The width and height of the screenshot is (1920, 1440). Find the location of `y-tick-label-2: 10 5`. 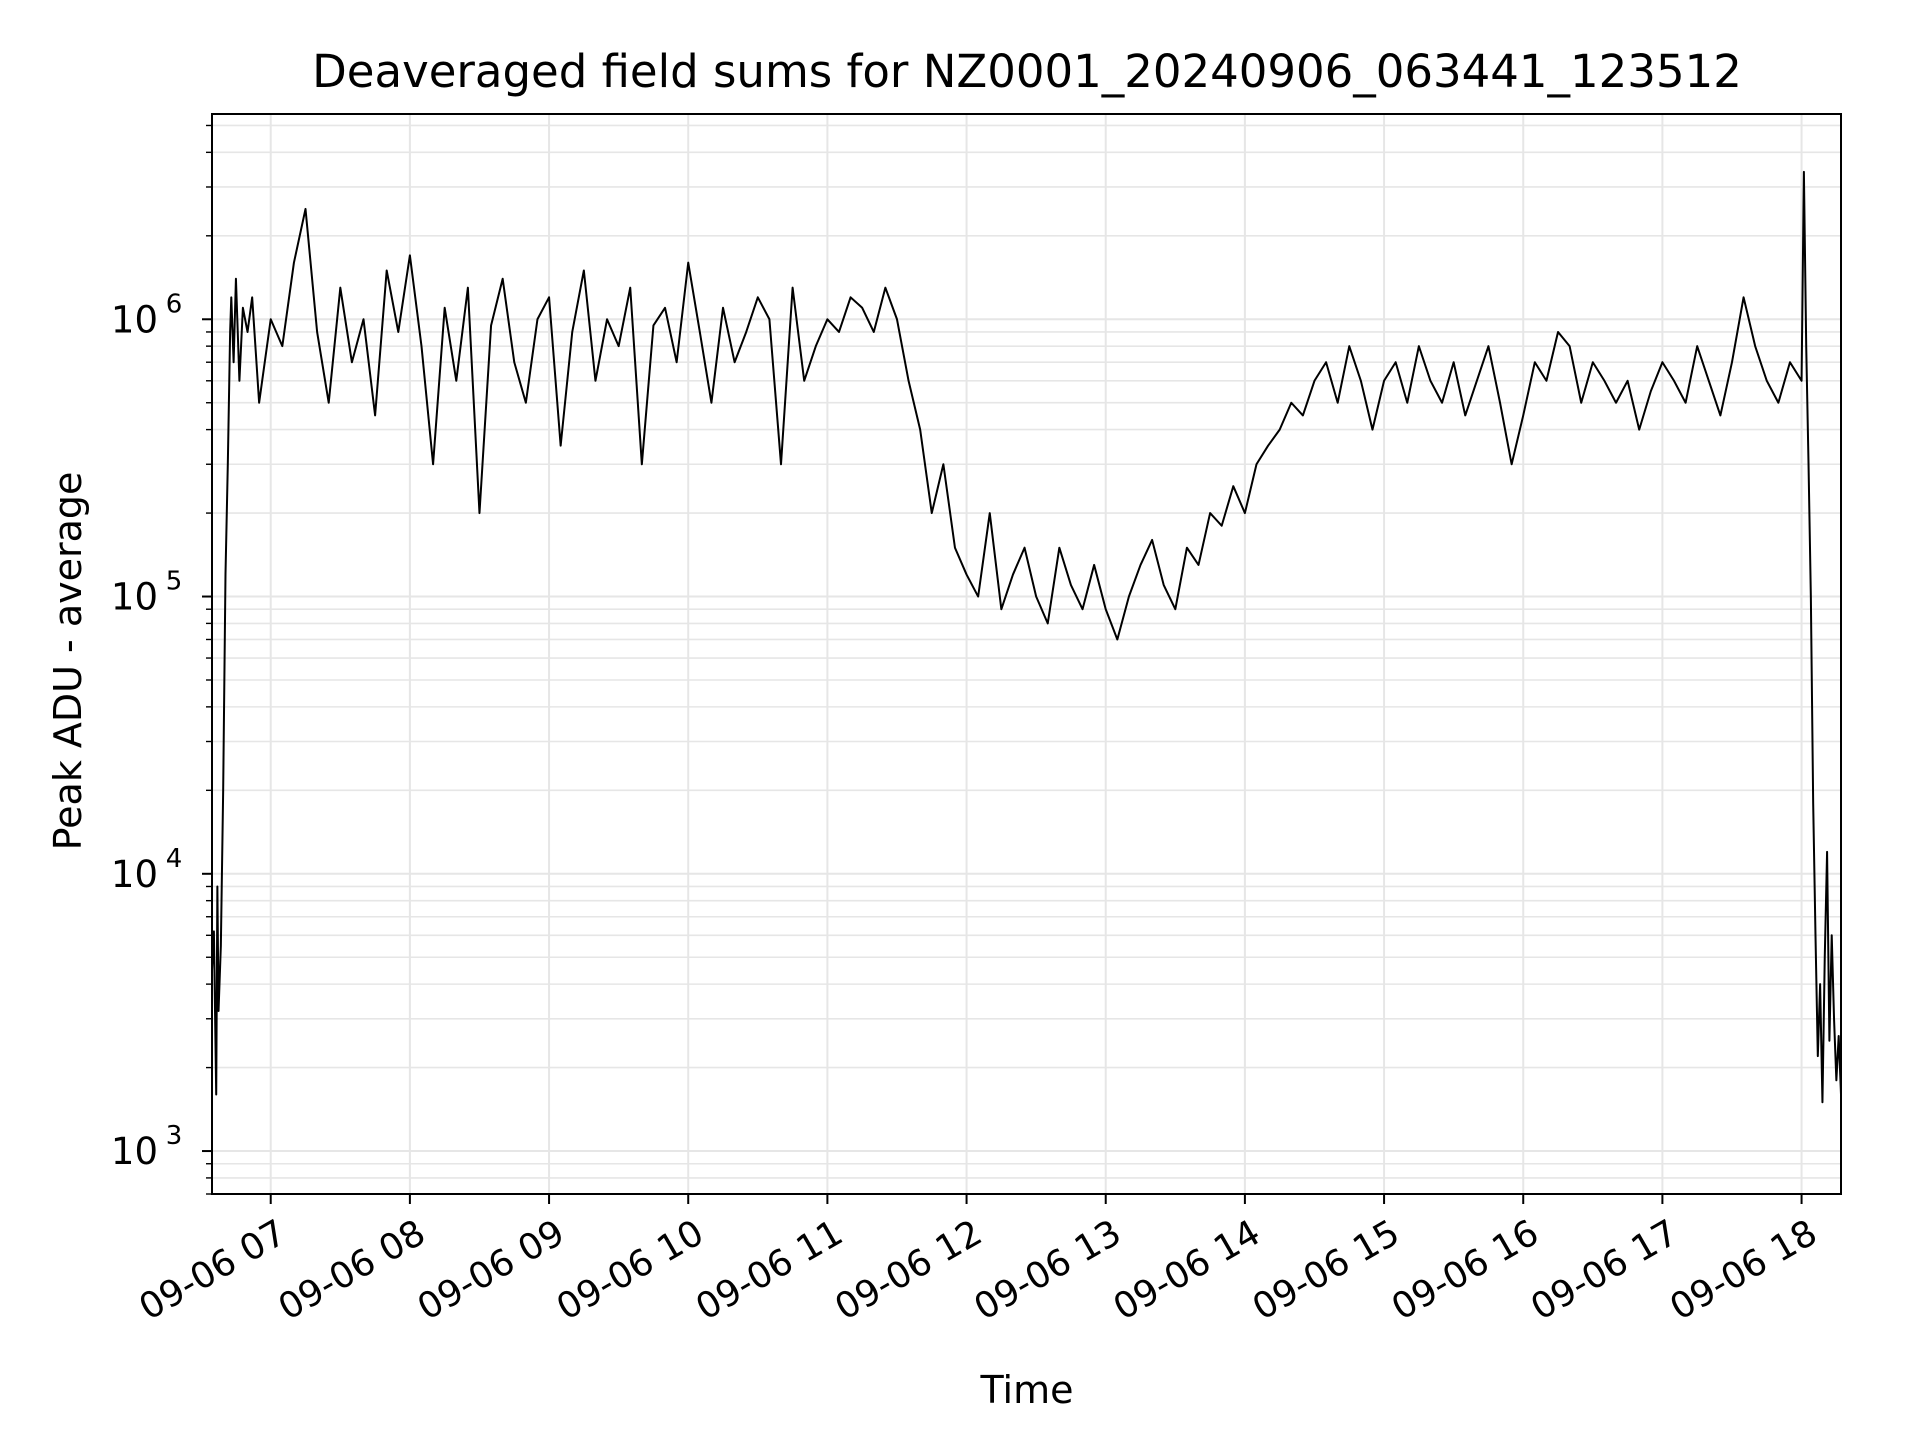

y-tick-label-2: 10 5 is located at coordinates (146, 593).